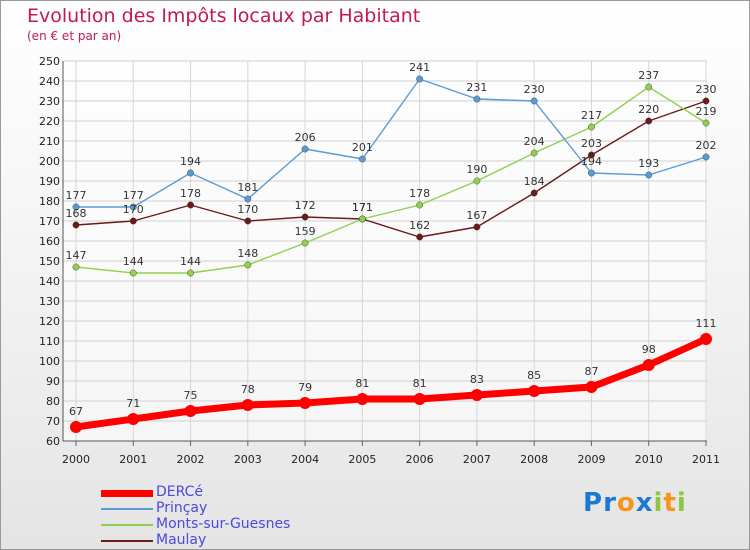 The height and width of the screenshot is (550, 750). Describe the element at coordinates (248, 389) in the screenshot. I see `data-label: 78` at that location.